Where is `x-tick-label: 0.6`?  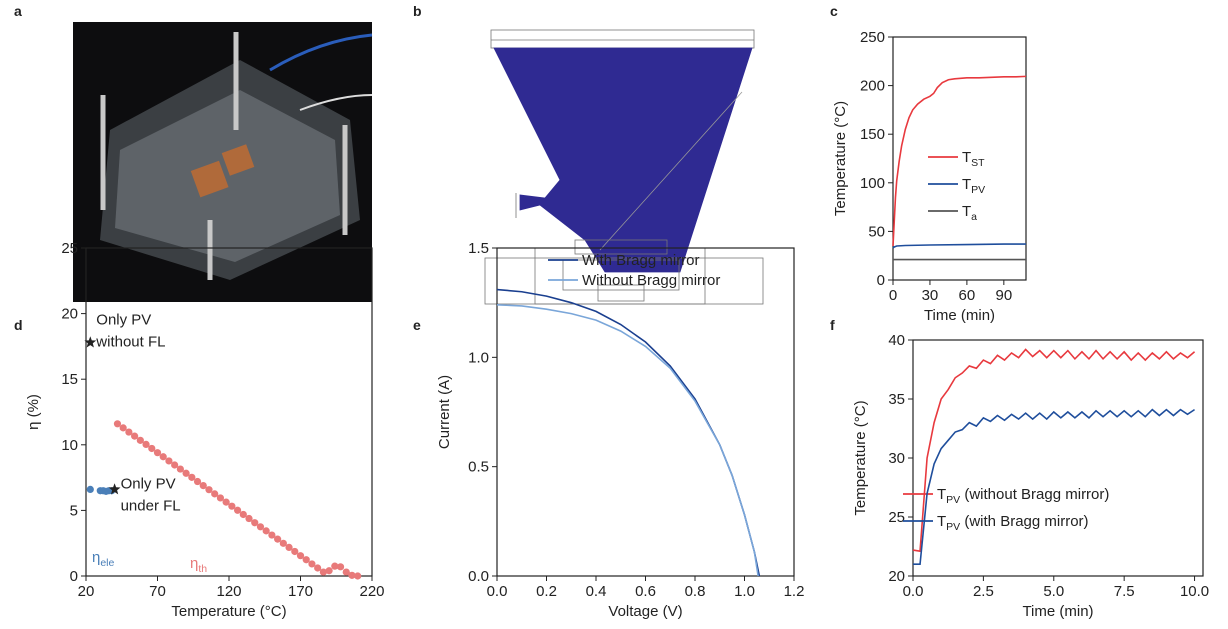 x-tick-label: 0.6 is located at coordinates (645, 591).